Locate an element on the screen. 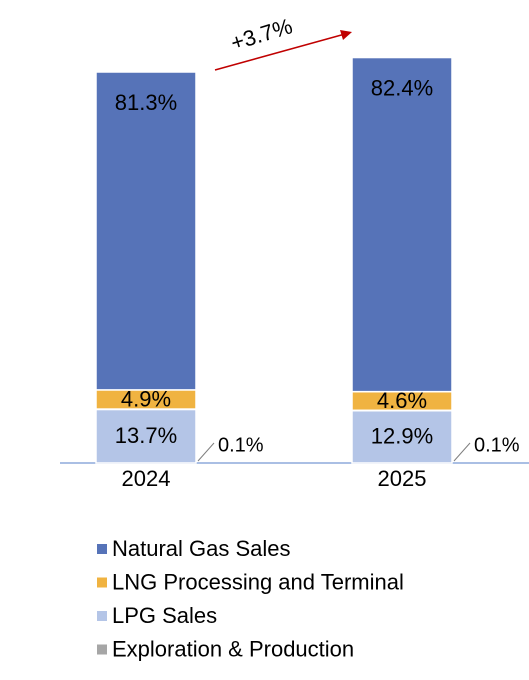  data-label: 12.9% is located at coordinates (402, 436).